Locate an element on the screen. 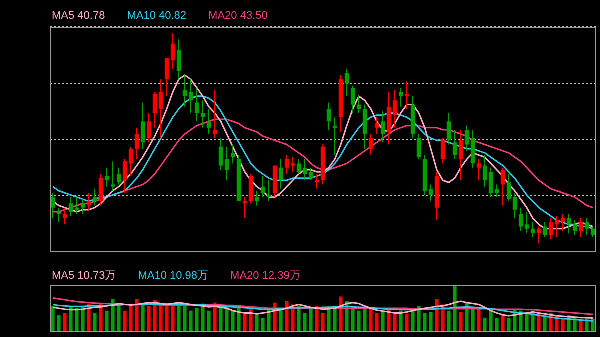 This screenshot has height=337, width=600. text: MA5 40.78 is located at coordinates (79, 16).